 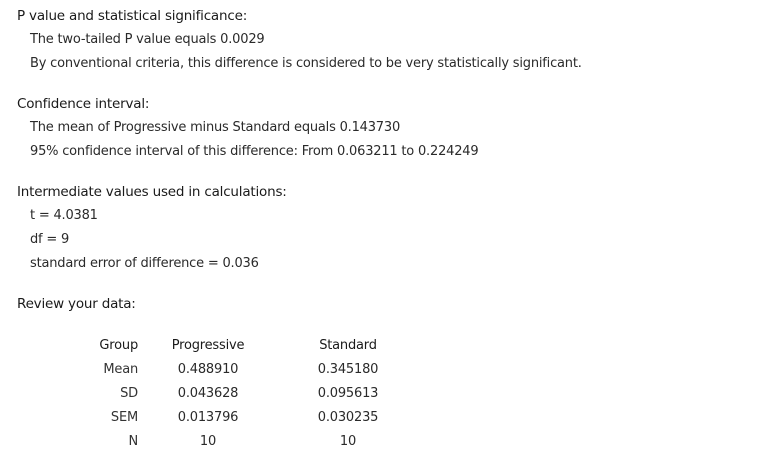 I want to click on table-row: SD 0.043628 0.095613, so click(x=239, y=394).